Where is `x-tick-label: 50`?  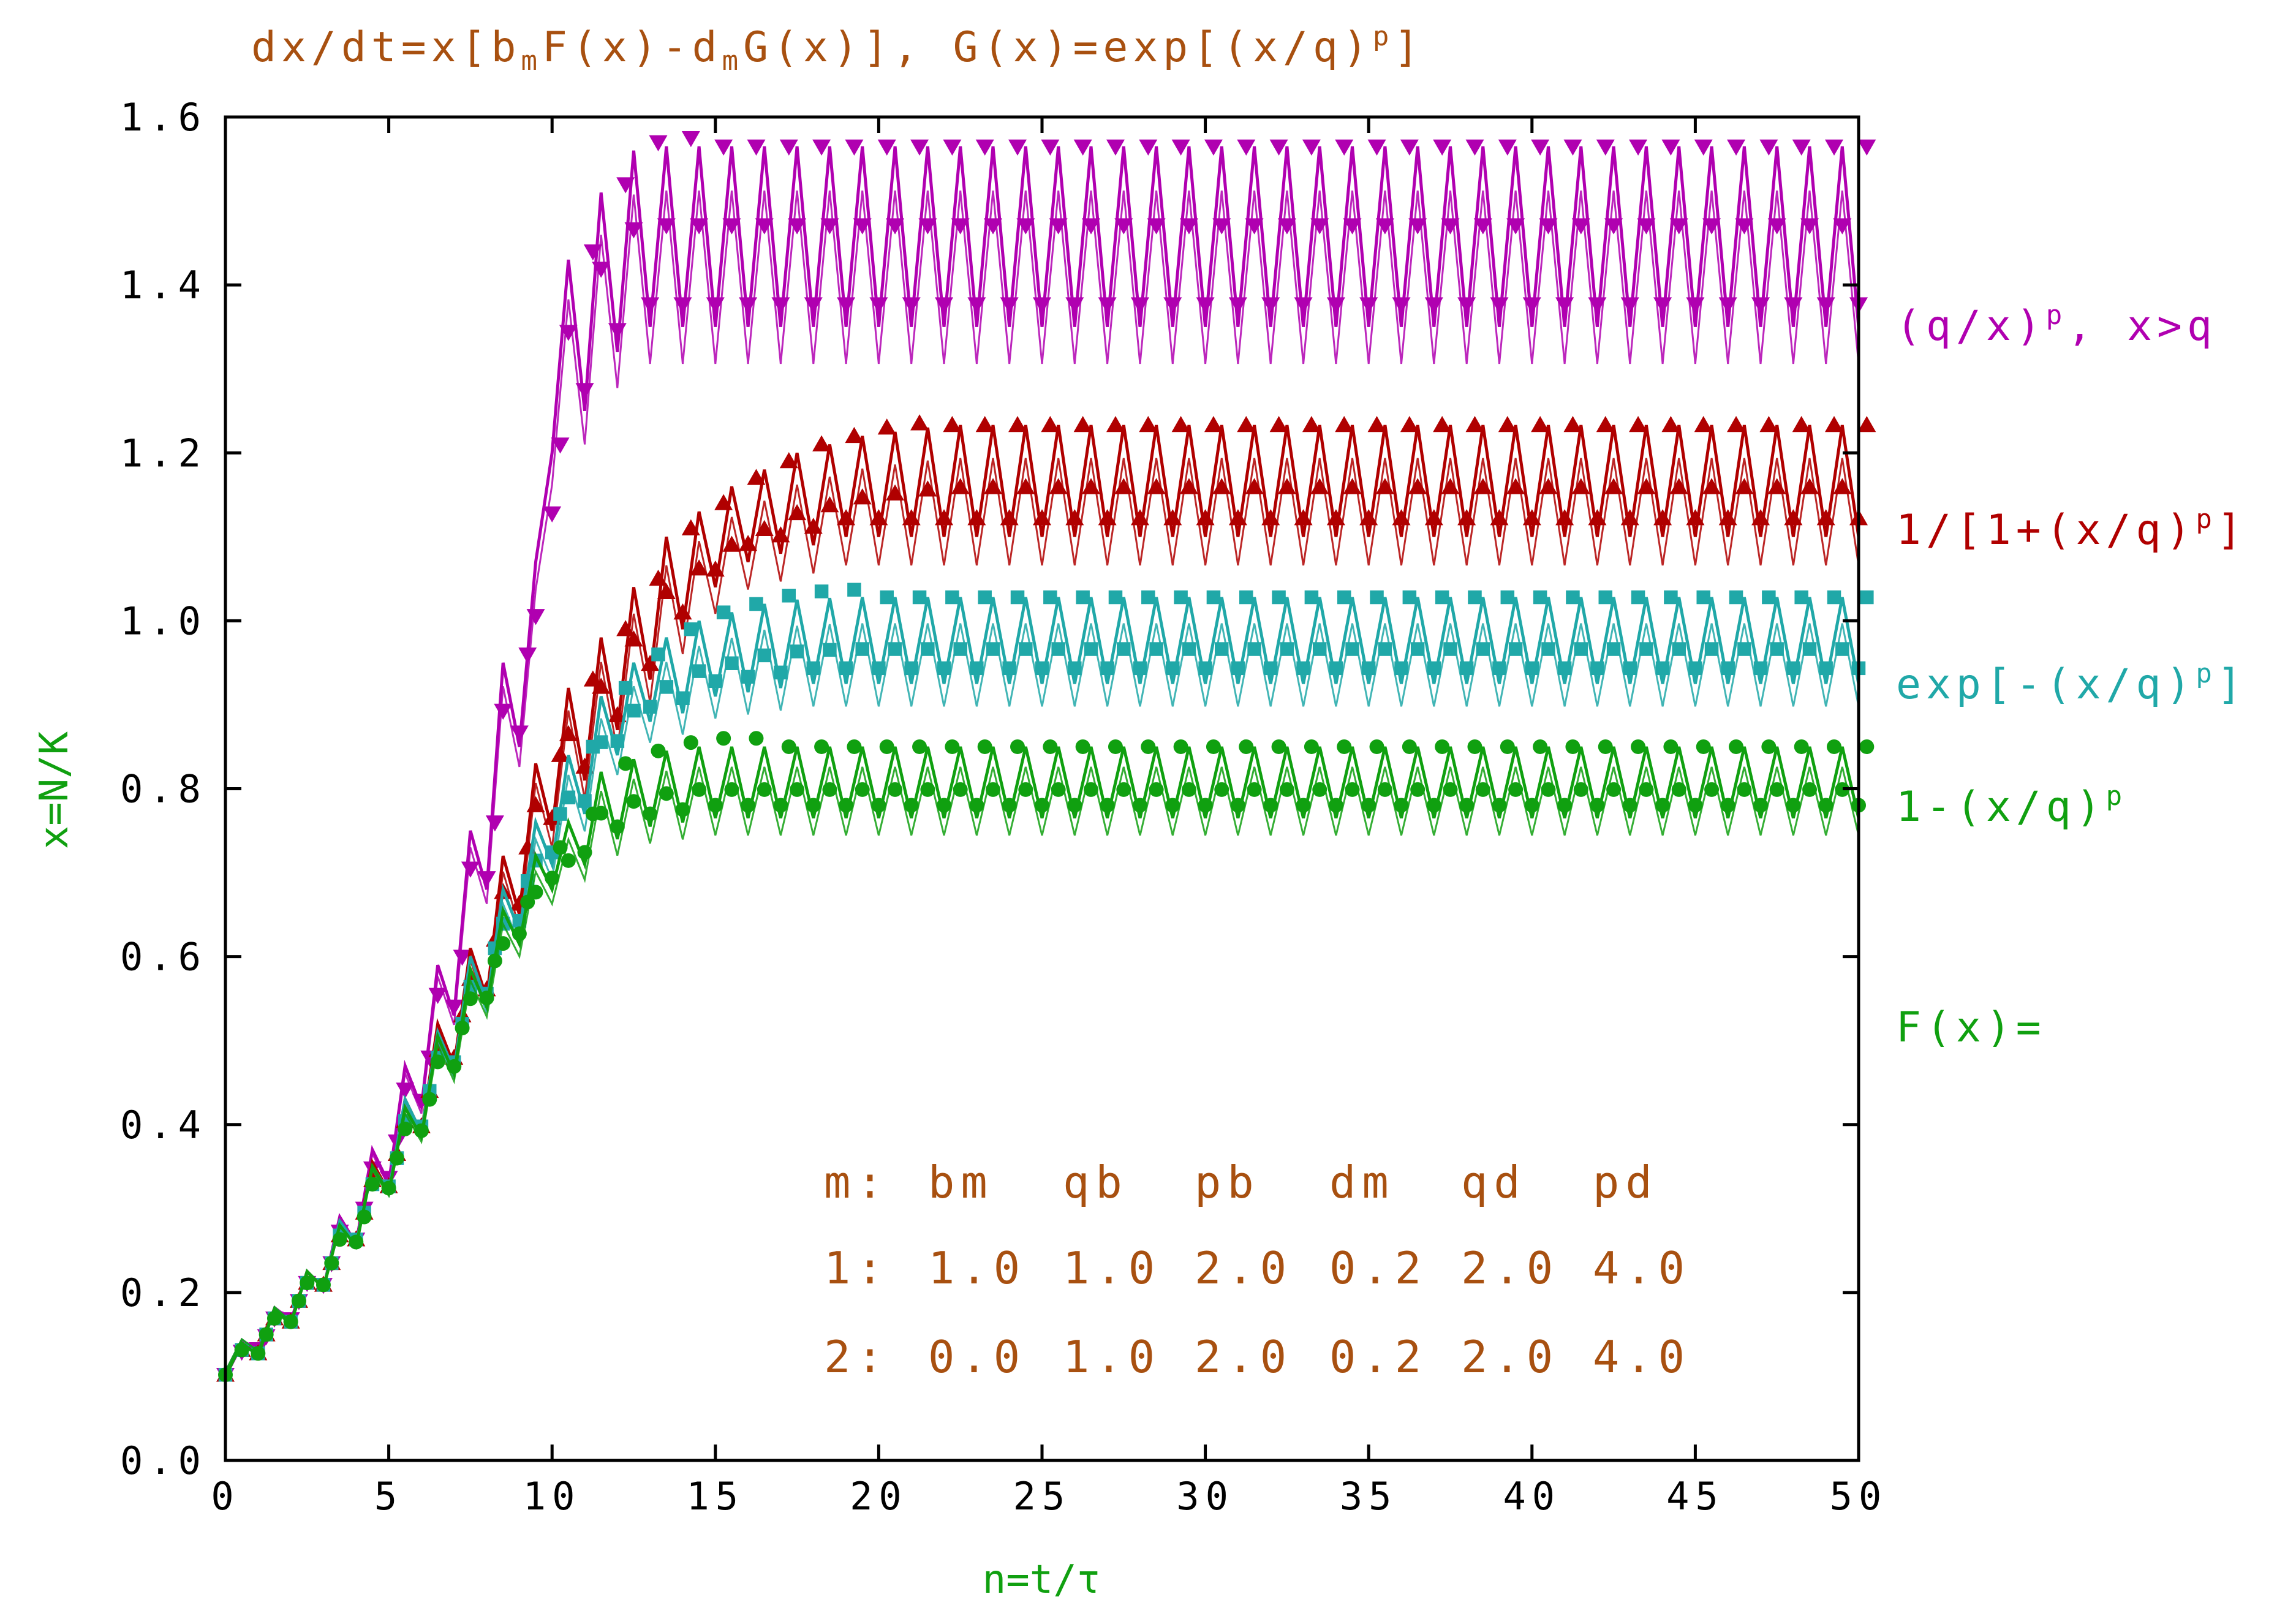
x-tick-label: 50 is located at coordinates (1859, 1496).